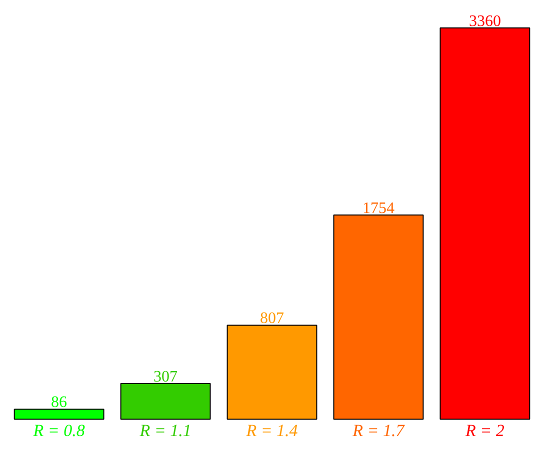 The width and height of the screenshot is (543, 452). What do you see at coordinates (59, 430) in the screenshot?
I see `x-tick-label: R = 0.8` at bounding box center [59, 430].